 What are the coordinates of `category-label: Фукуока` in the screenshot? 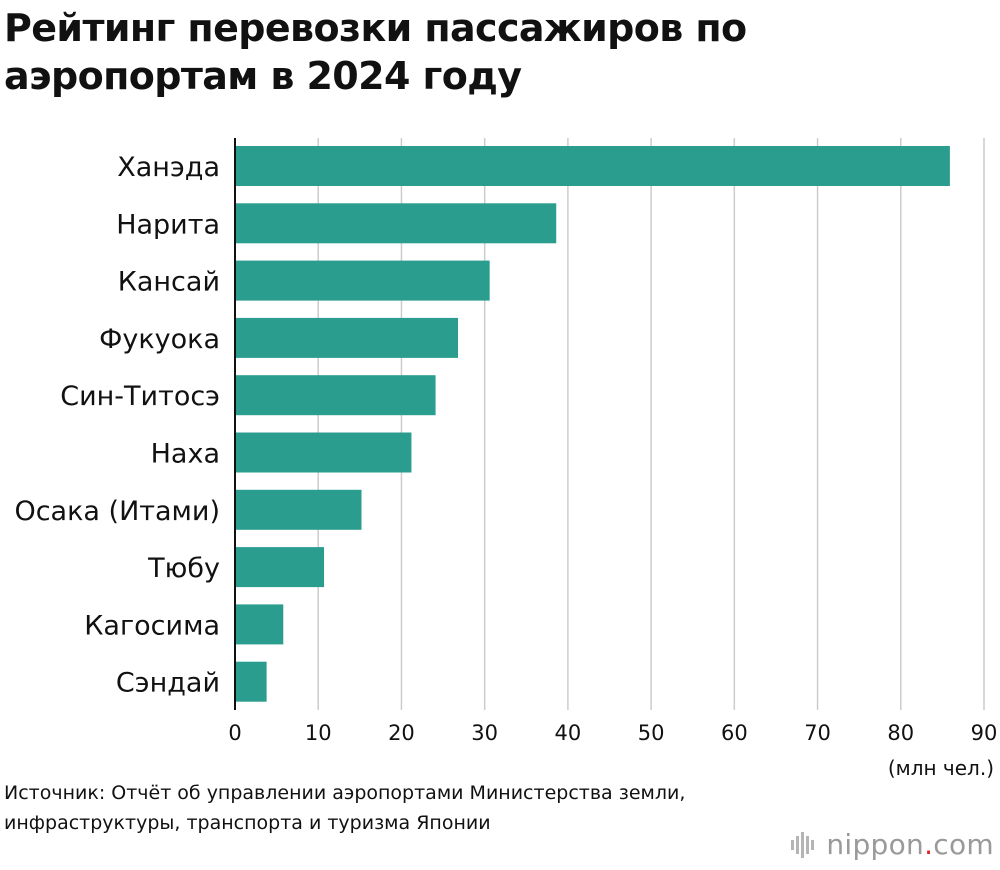 It's located at (159, 339).